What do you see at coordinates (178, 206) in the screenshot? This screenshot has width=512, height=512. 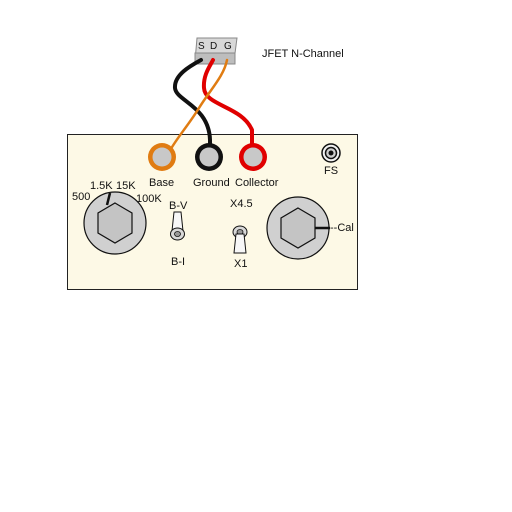 I see `switch-bv-top-label: B-V` at bounding box center [178, 206].